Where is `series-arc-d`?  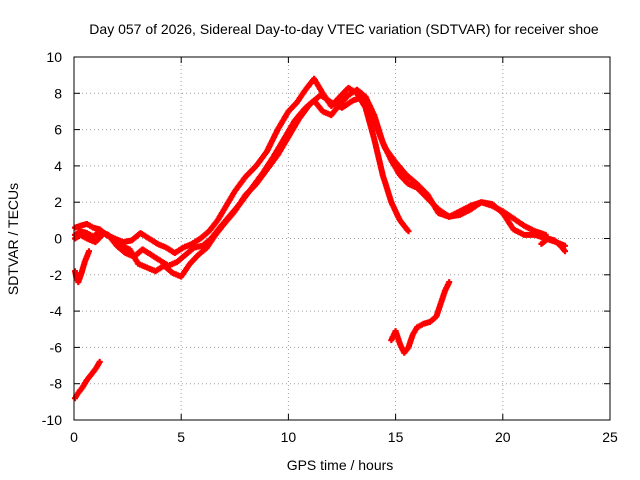 series-arc-d is located at coordinates (87, 380).